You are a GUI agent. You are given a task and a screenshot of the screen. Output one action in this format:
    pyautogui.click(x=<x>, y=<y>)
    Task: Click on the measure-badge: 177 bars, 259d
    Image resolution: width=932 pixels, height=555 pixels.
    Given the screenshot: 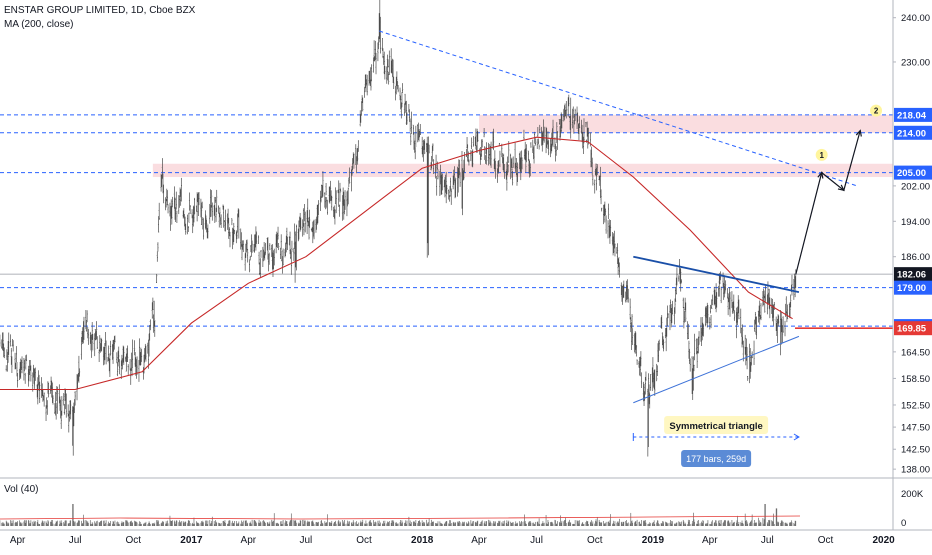 What is the action you would take?
    pyautogui.click(x=716, y=458)
    